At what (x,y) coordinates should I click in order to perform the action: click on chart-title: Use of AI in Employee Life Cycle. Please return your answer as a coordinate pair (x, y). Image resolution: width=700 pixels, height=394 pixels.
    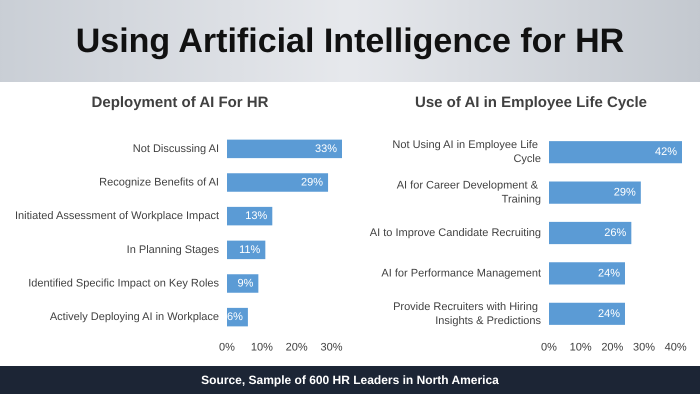
    Looking at the image, I should click on (531, 102).